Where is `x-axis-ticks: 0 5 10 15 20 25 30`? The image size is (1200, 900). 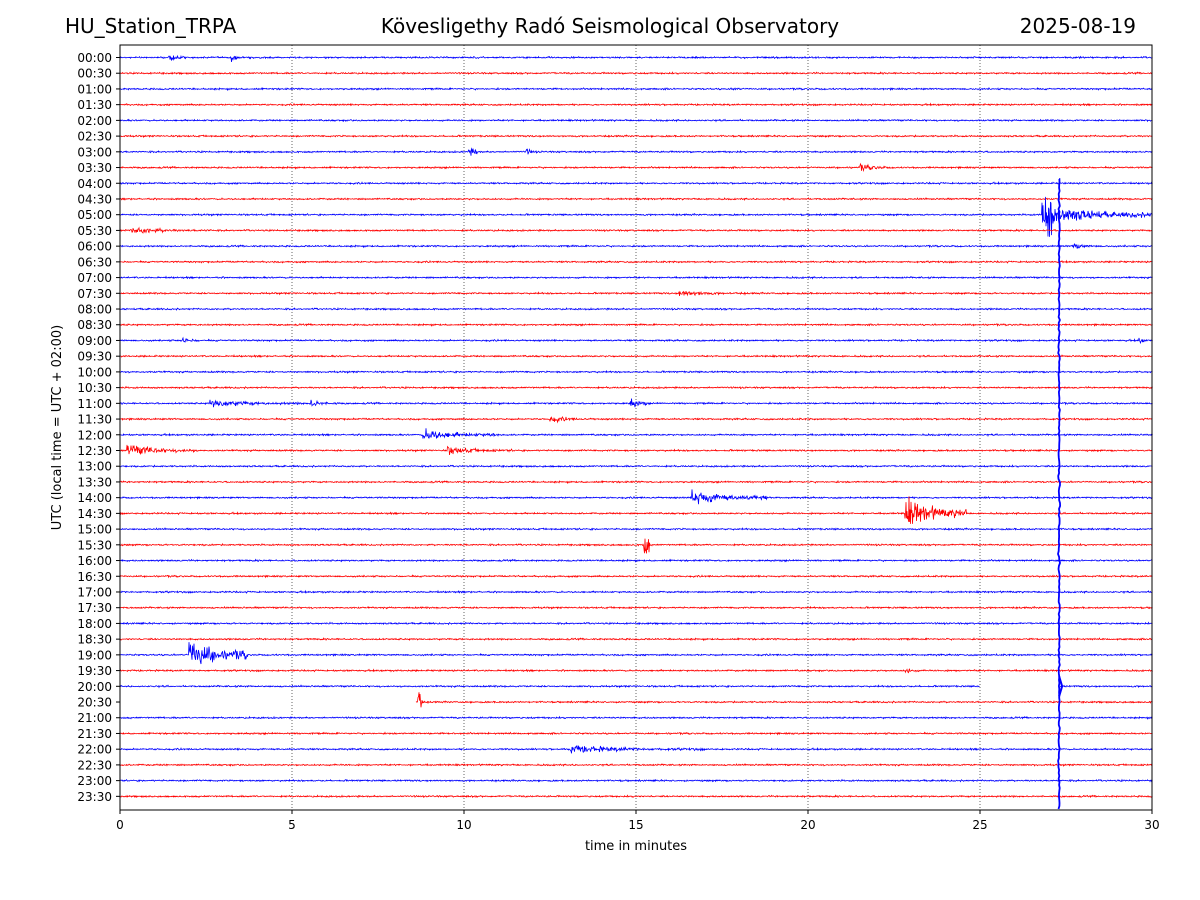
x-axis-ticks: 0 5 10 15 20 25 30 is located at coordinates (638, 821).